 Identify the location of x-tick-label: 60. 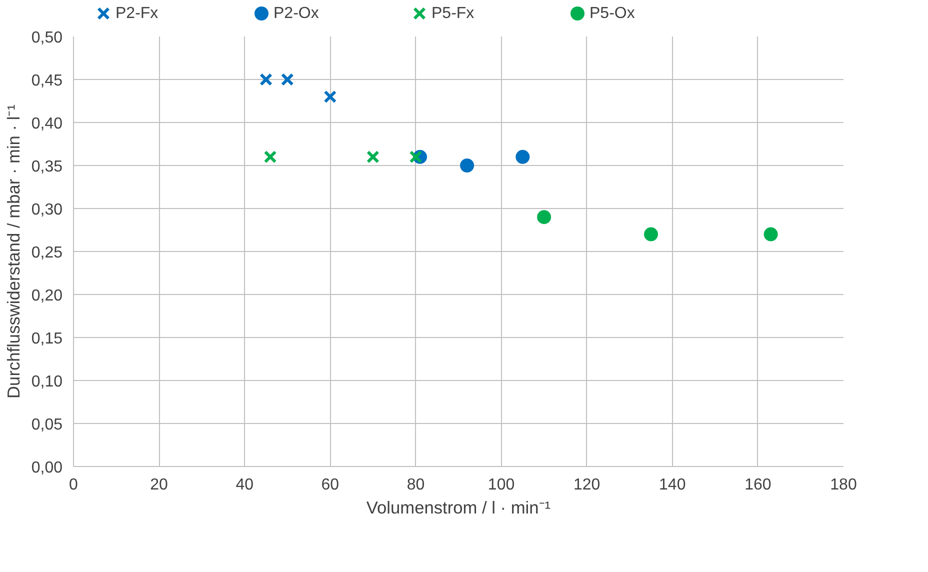
(330, 485).